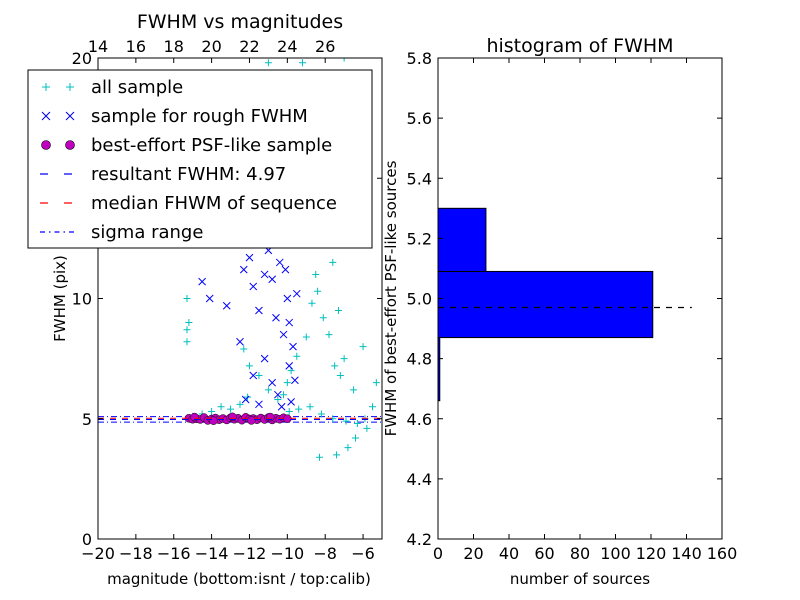 The height and width of the screenshot is (600, 800). Describe the element at coordinates (249, 46) in the screenshot. I see `left-top-tick-label: 22` at that location.